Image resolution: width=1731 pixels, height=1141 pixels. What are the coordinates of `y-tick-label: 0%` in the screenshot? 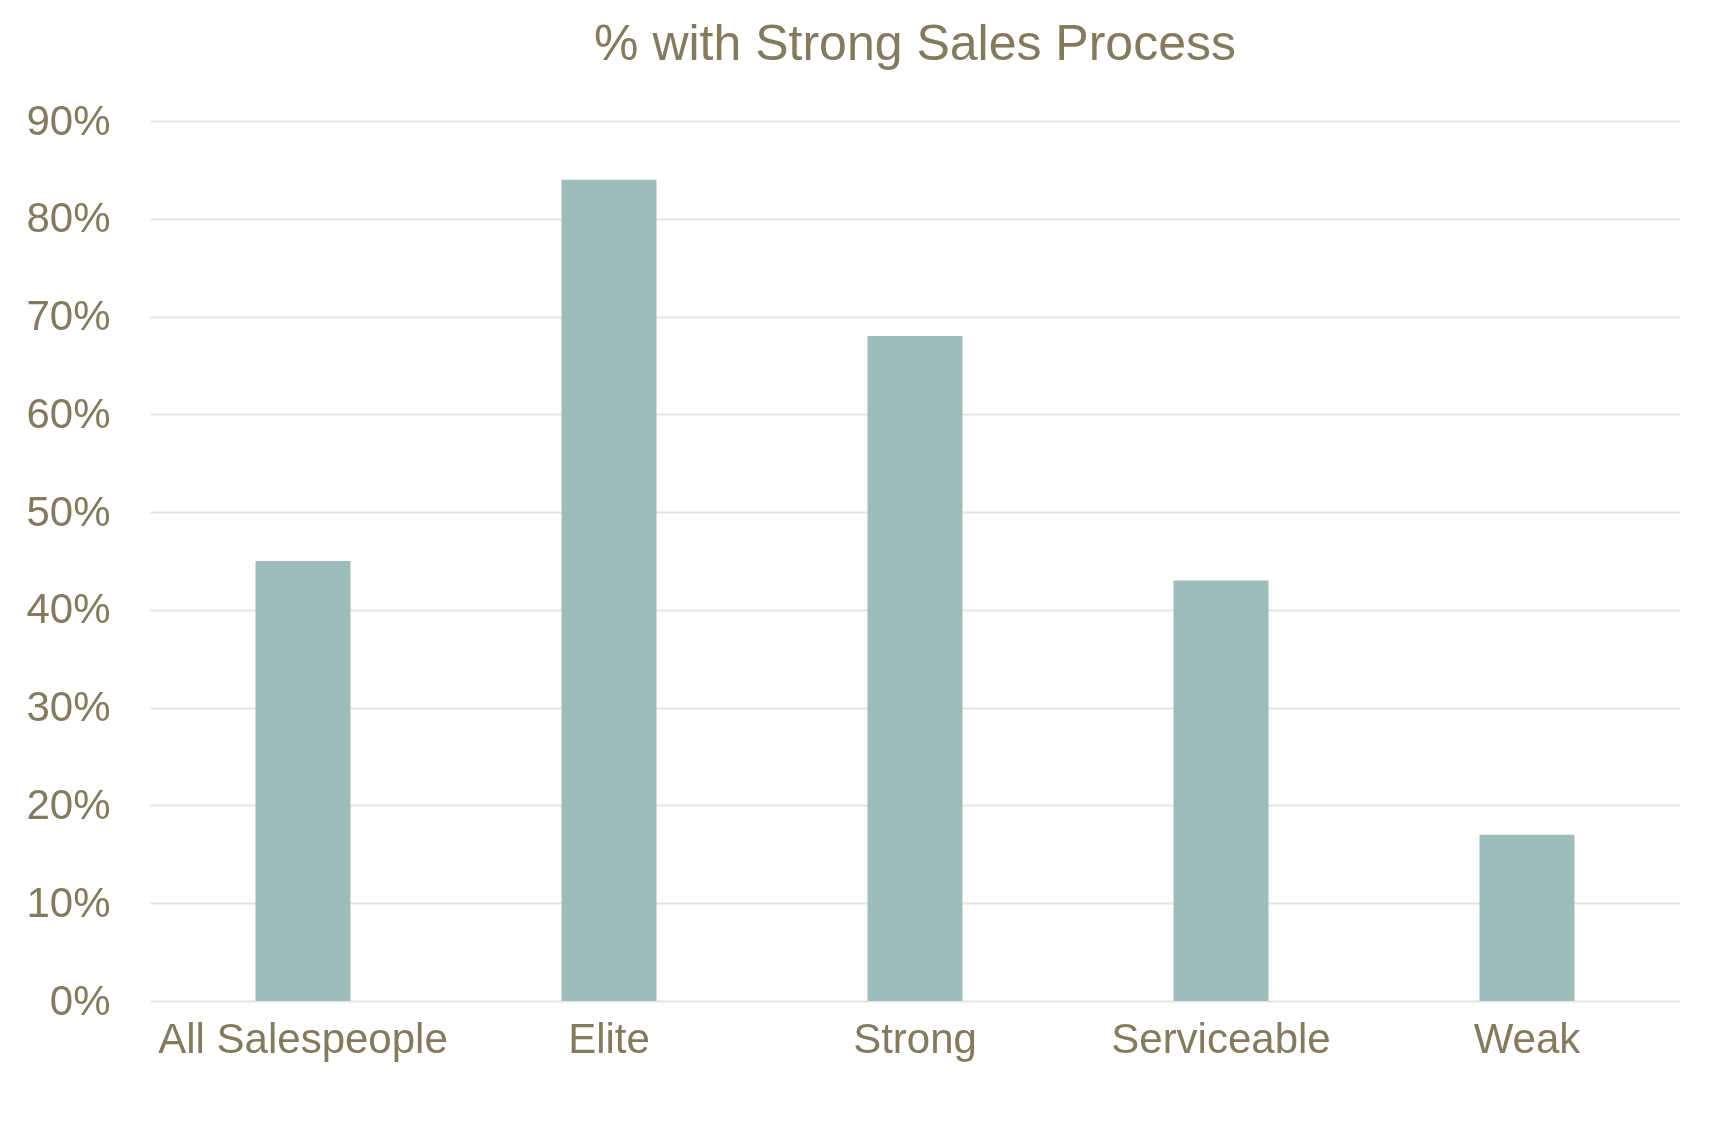 It's located at (80, 1000).